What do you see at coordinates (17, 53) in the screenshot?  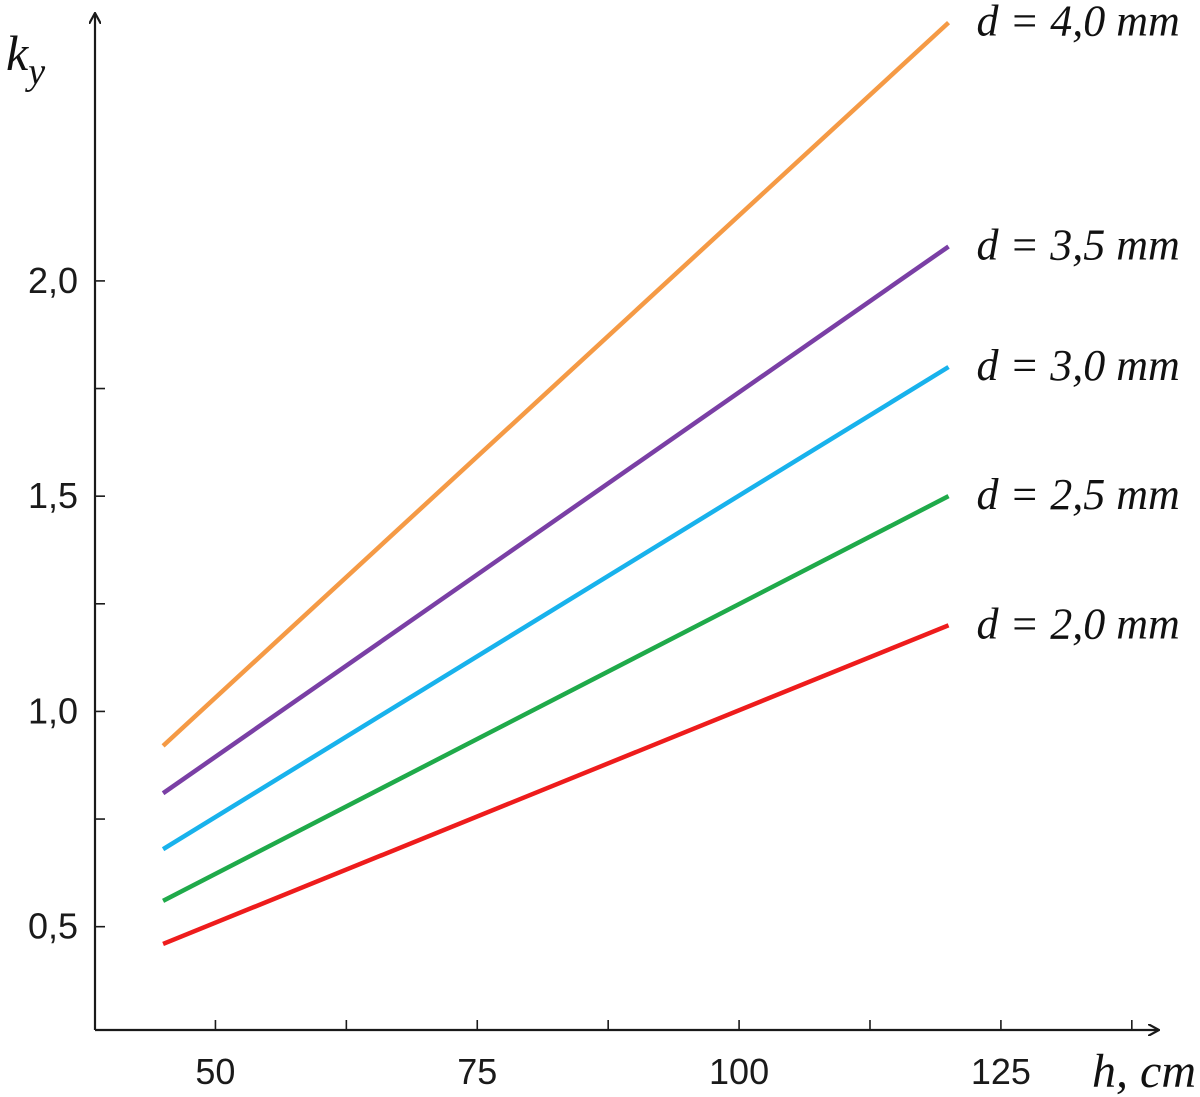 I see `y-axis-title-main: k` at bounding box center [17, 53].